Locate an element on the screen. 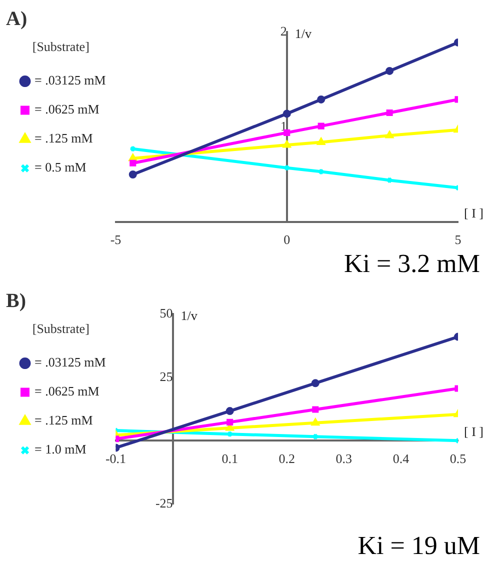 This screenshot has width=492, height=569. text: Ki = 19 uM is located at coordinates (418, 546).